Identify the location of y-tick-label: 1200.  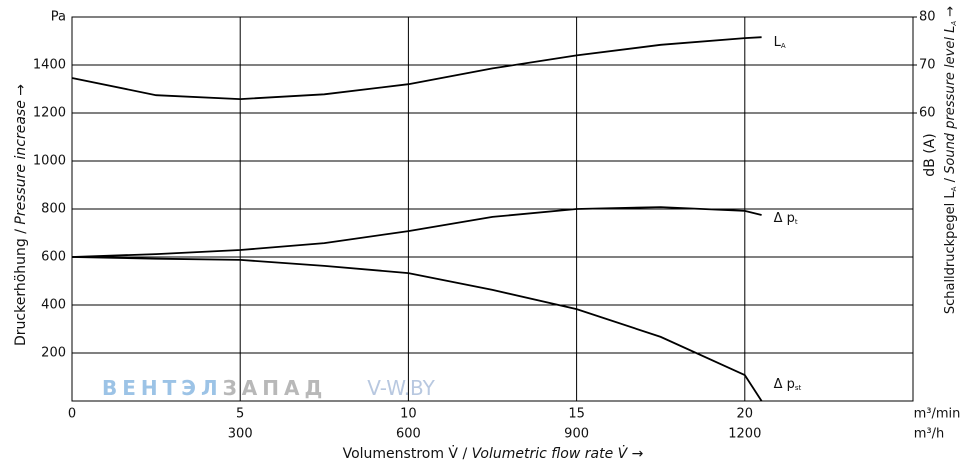
(49, 113).